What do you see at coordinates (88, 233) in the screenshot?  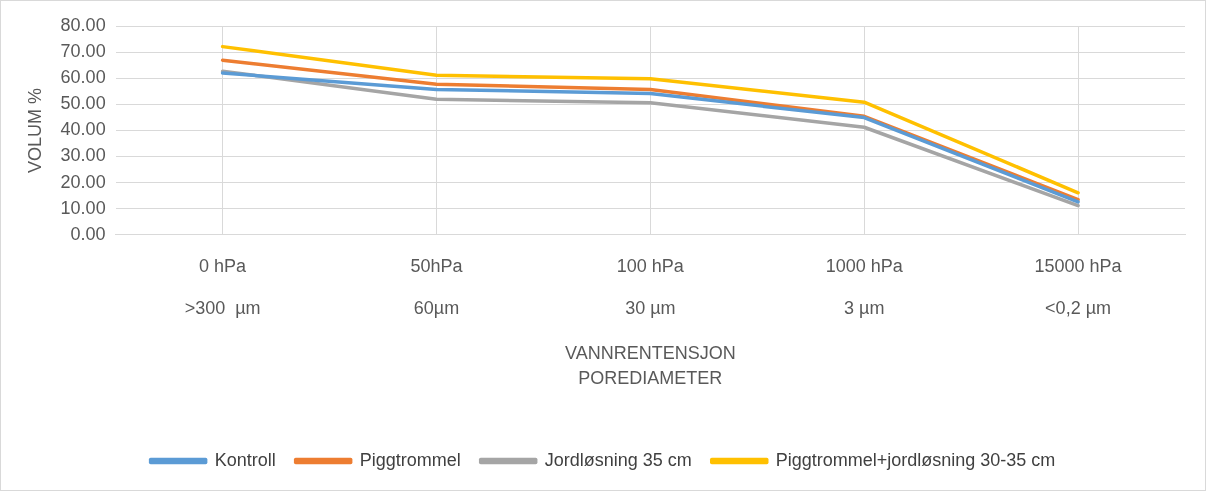 I see `y-tick-label: 0.00` at bounding box center [88, 233].